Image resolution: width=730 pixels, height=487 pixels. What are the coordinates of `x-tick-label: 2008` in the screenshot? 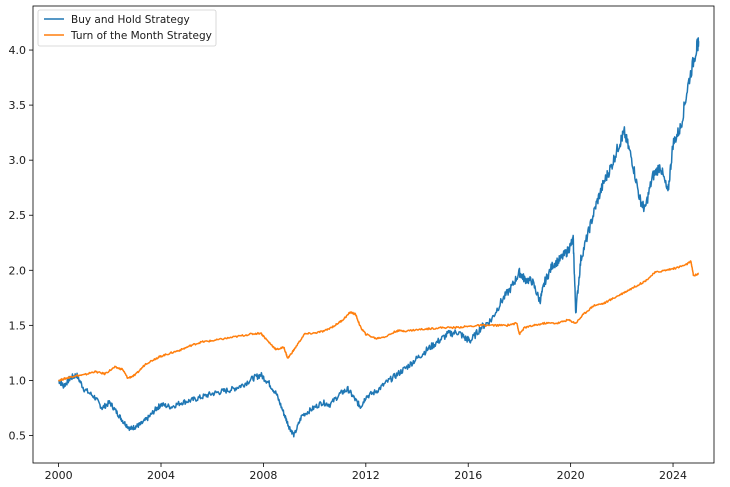 It's located at (263, 475).